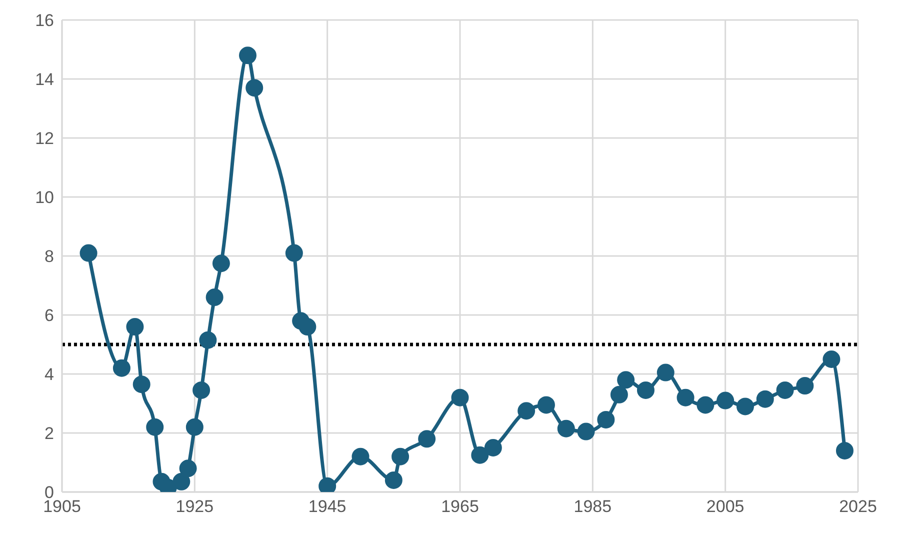  Describe the element at coordinates (44, 138) in the screenshot. I see `y-tick-label: 12` at that location.